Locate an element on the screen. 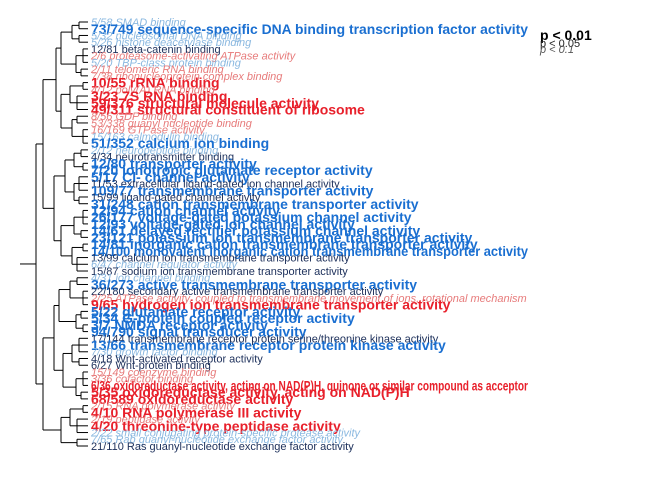  term-label: 2/11 telomeric RNA binding is located at coordinates (157, 70).